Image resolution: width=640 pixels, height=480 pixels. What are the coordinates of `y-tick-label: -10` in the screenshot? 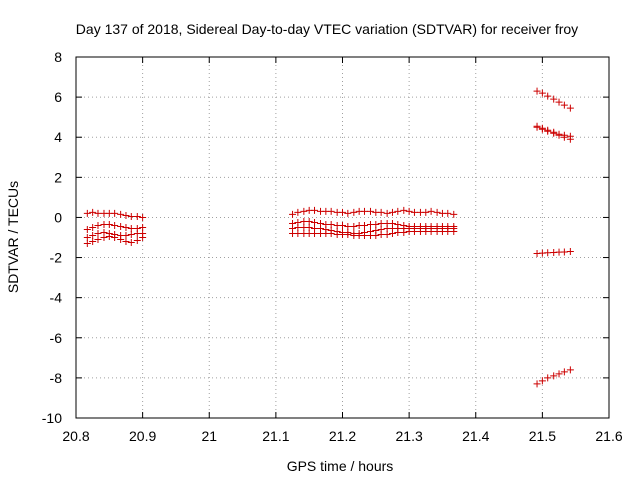 It's located at (52, 418).